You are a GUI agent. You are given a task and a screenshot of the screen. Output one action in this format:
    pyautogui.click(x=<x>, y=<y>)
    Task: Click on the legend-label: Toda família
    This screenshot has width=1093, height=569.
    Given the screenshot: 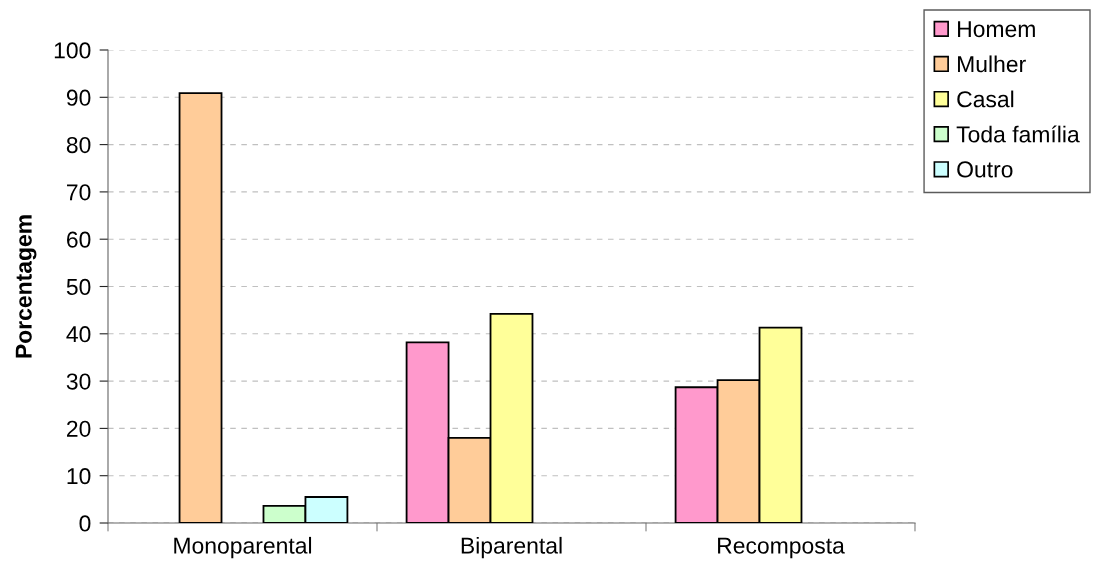 What is the action you would take?
    pyautogui.click(x=1018, y=134)
    